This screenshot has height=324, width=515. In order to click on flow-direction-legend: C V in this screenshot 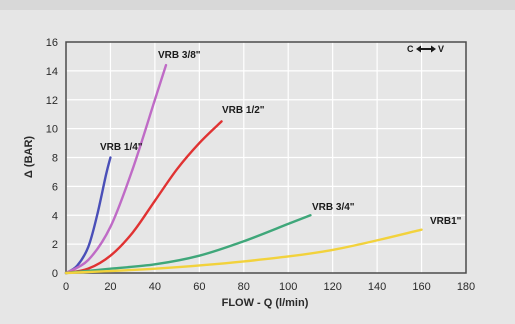, I will do `click(425, 49)`.